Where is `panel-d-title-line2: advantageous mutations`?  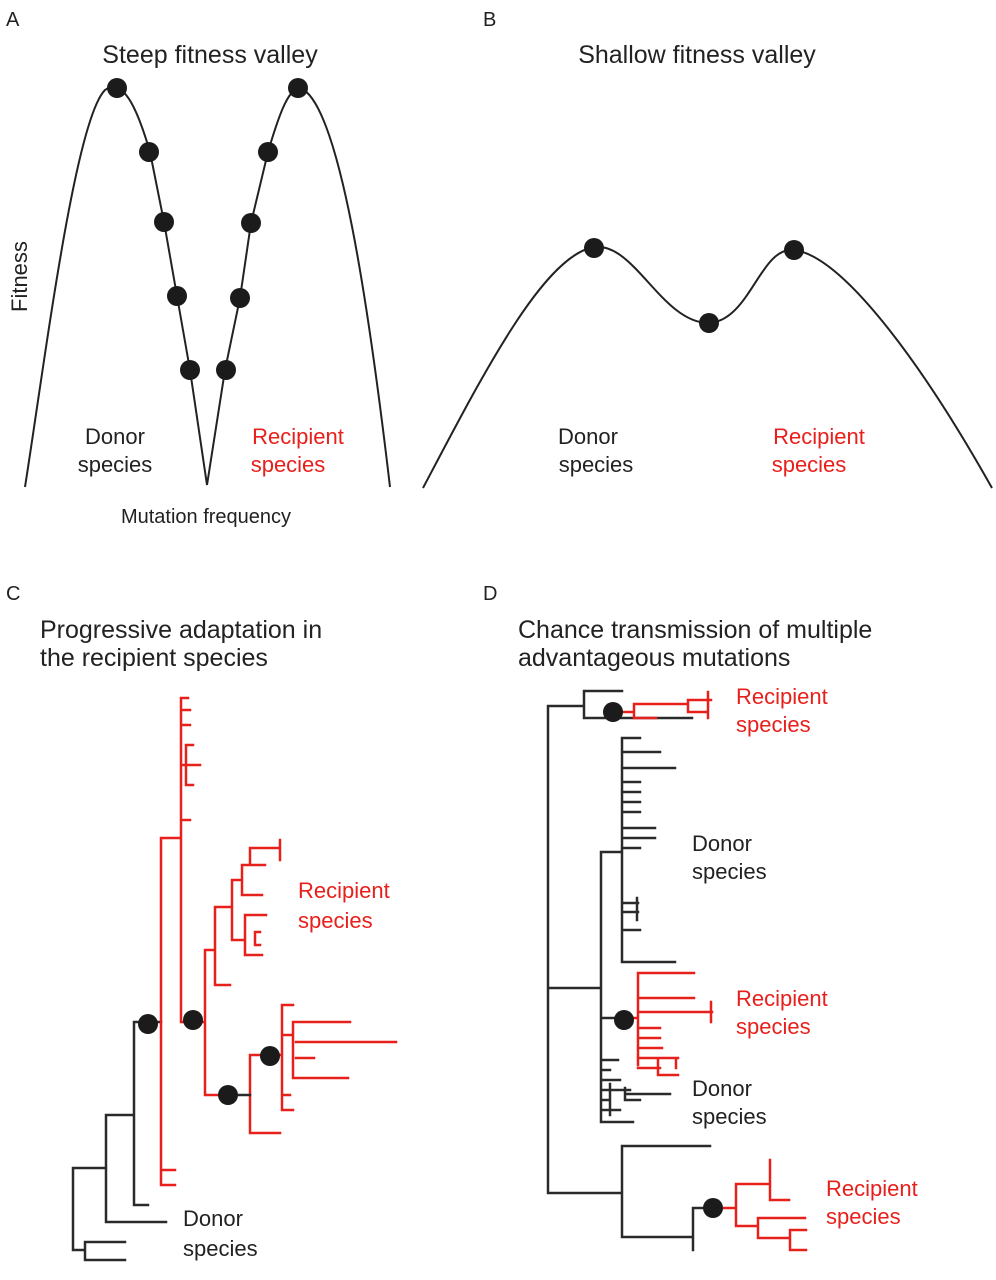 panel-d-title-line2: advantageous mutations is located at coordinates (654, 658).